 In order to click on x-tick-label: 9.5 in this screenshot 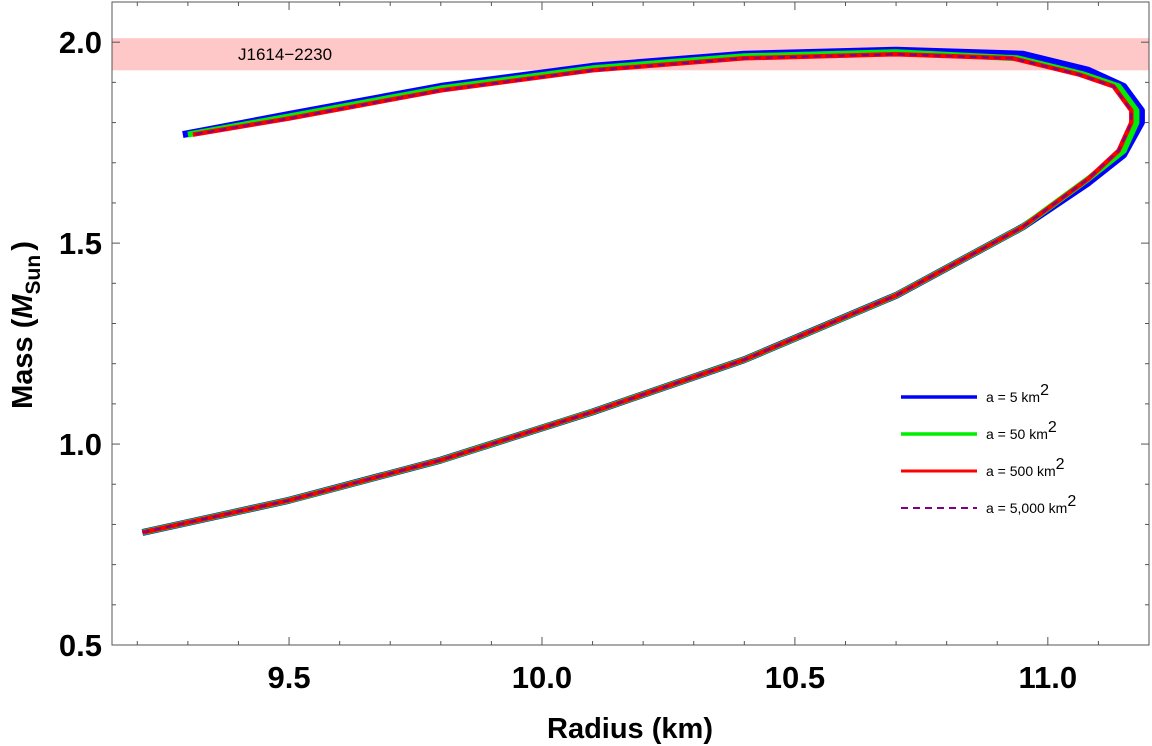, I will do `click(288, 677)`.